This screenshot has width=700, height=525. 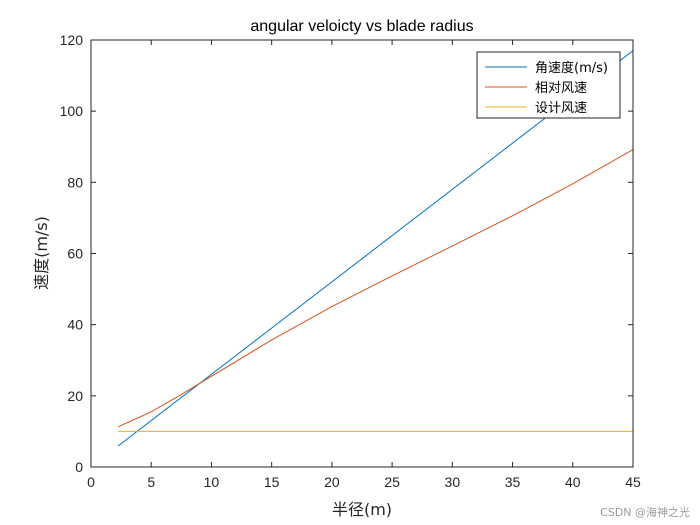 I want to click on x-tick-label: 5, so click(x=151, y=482).